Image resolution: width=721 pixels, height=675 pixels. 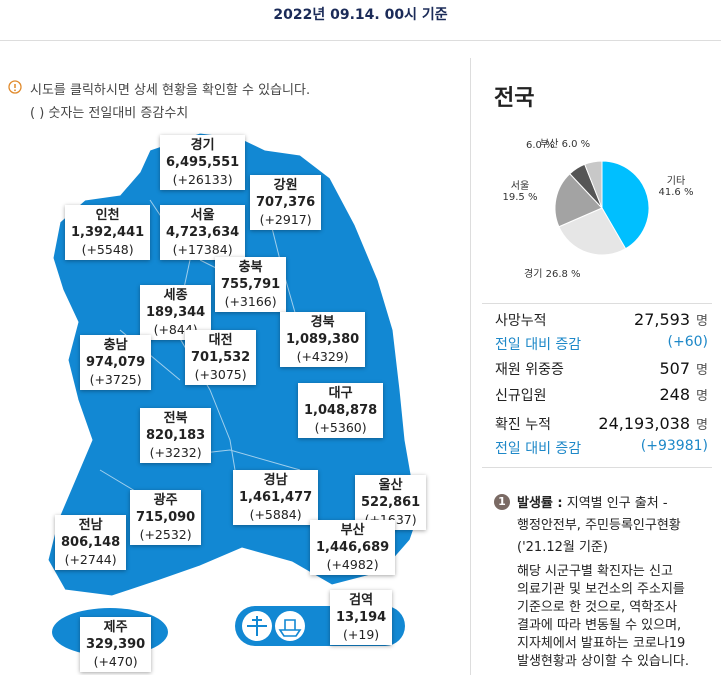 What do you see at coordinates (662, 319) in the screenshot?
I see `stat-number: 27,593` at bounding box center [662, 319].